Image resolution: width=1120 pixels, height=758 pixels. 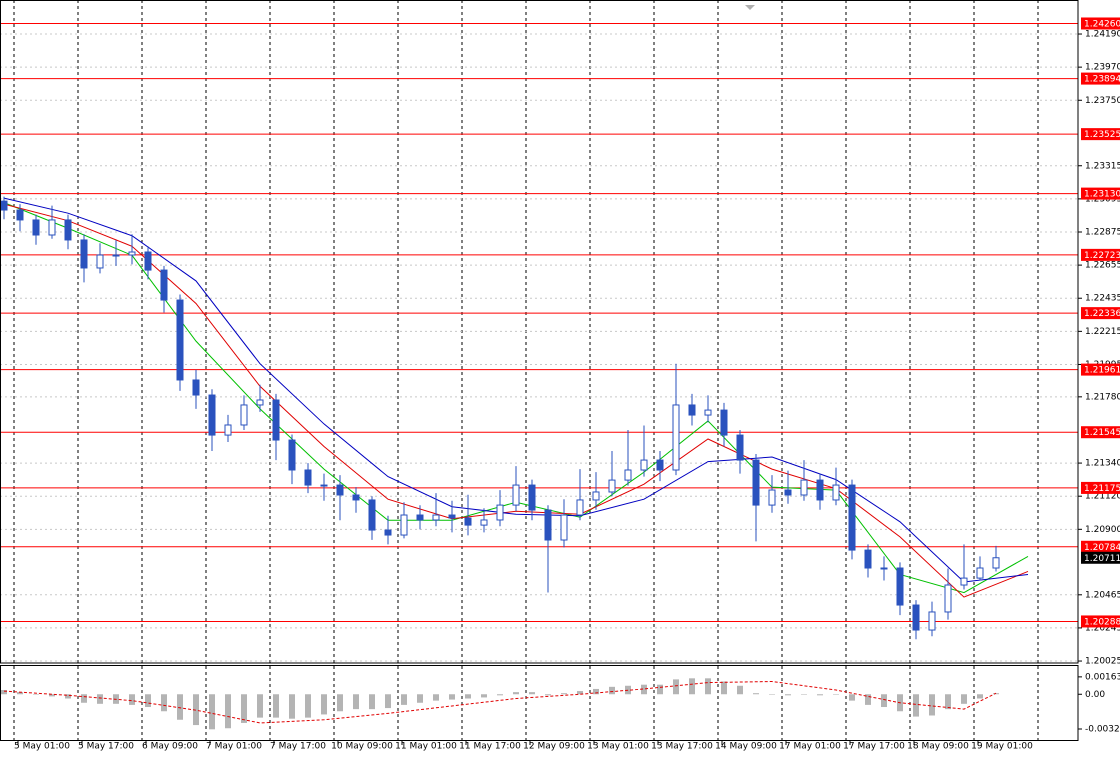 I want to click on current-price-box, so click(x=1100, y=557).